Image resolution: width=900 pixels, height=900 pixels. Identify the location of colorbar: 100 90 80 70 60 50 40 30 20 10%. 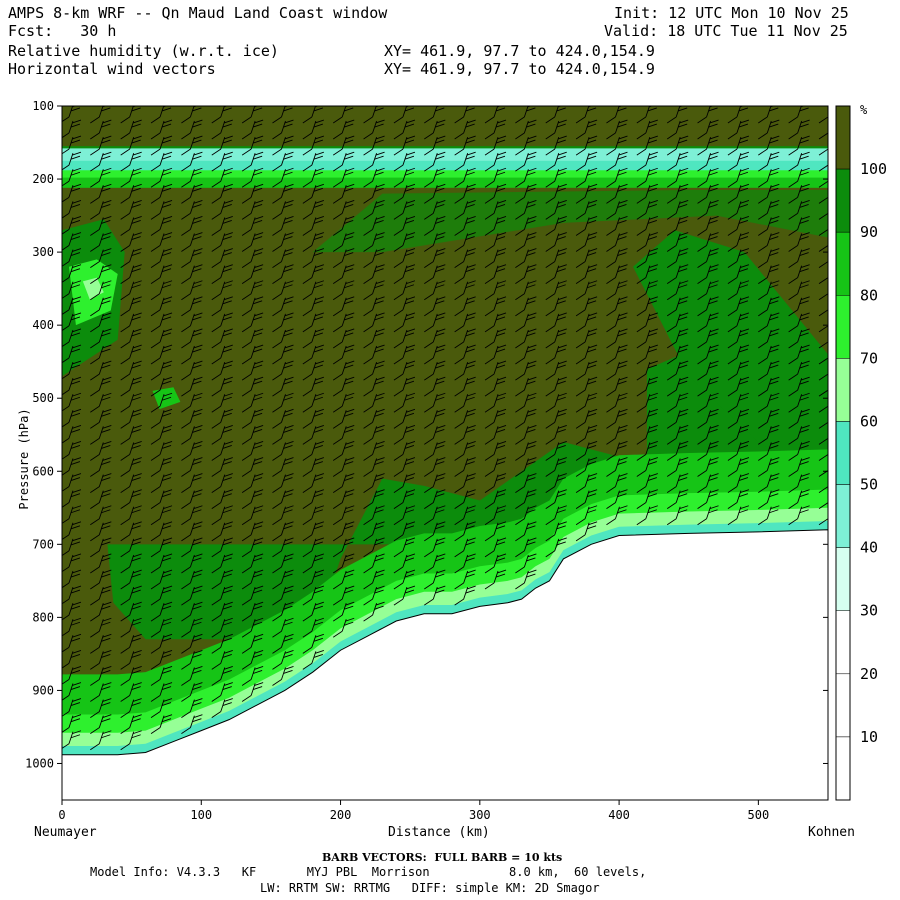
(861, 452).